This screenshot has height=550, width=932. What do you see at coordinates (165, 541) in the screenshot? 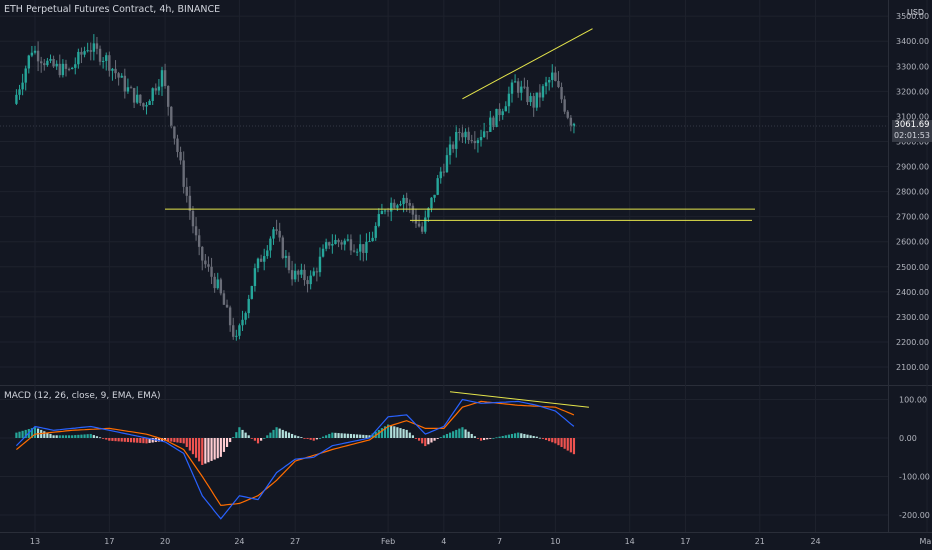
I see `time-axis-label: 20` at bounding box center [165, 541].